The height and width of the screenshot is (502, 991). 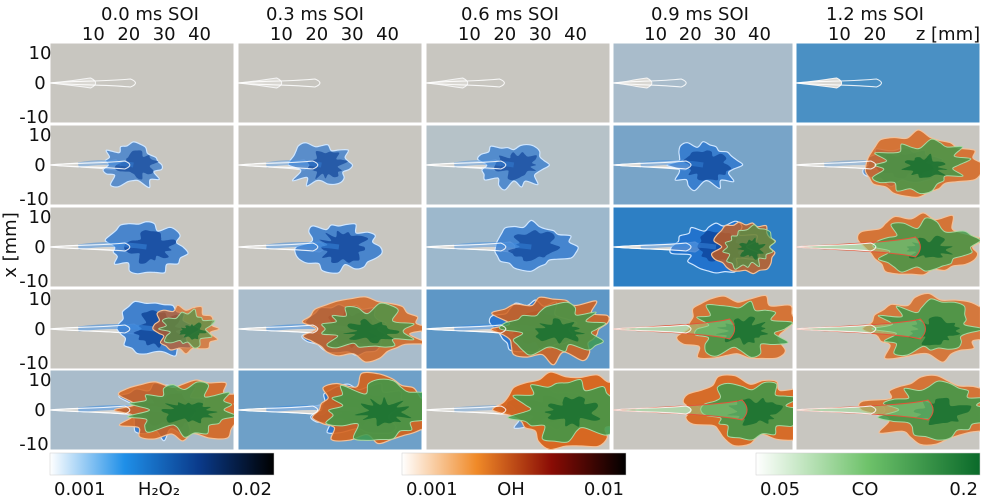 What do you see at coordinates (875, 14) in the screenshot?
I see `column-title-5: 1.2 ms SOI` at bounding box center [875, 14].